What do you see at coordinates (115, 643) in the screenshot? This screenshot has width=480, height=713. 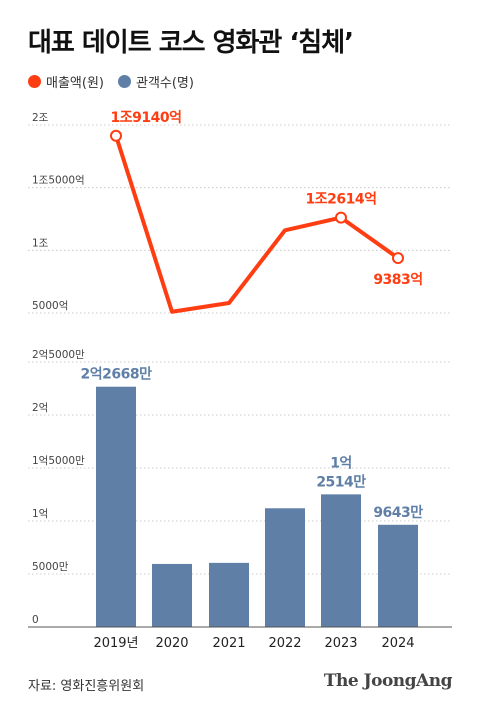 I see `x-tick-label: 2019년` at bounding box center [115, 643].